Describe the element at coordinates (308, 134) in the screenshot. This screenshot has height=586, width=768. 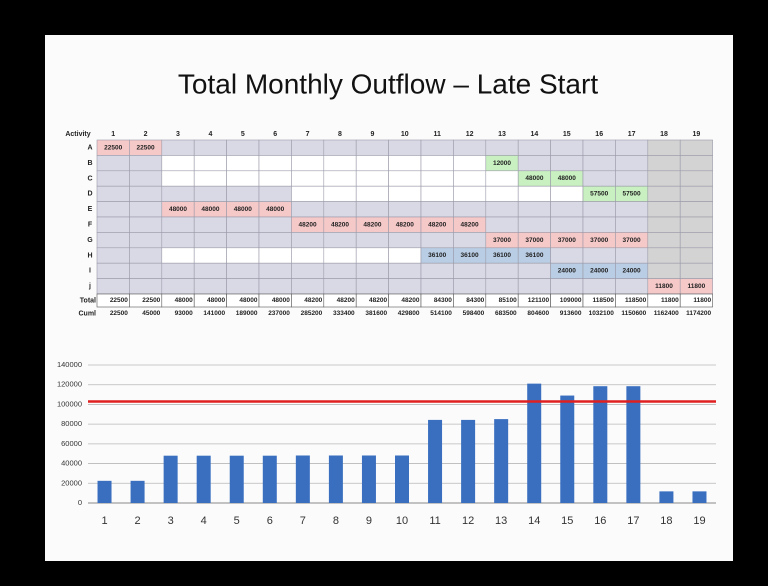
I see `header-cell: 7` at that location.